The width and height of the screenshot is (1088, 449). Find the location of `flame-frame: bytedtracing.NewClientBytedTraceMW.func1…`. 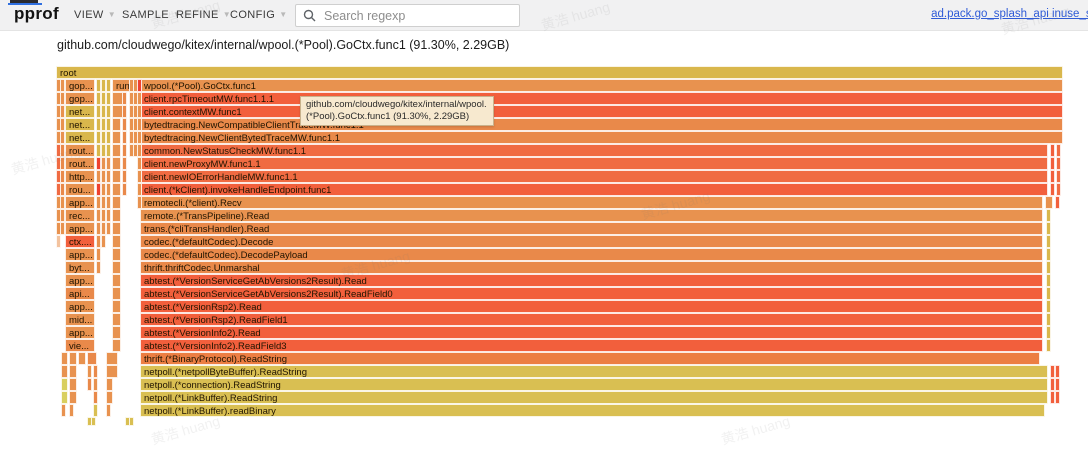

flame-frame: bytedtracing.NewClientBytedTraceMW.func1… is located at coordinates (601, 137).